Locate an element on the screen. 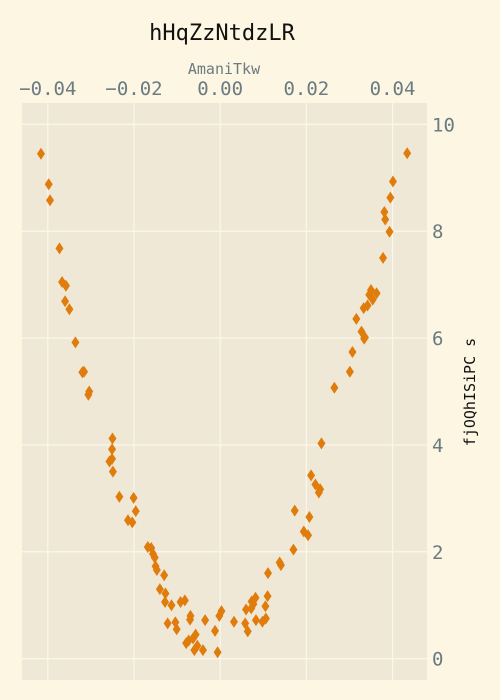 Image resolution: width=500 pixels, height=700 pixels. x-tick-label: −0.02 is located at coordinates (133, 89).